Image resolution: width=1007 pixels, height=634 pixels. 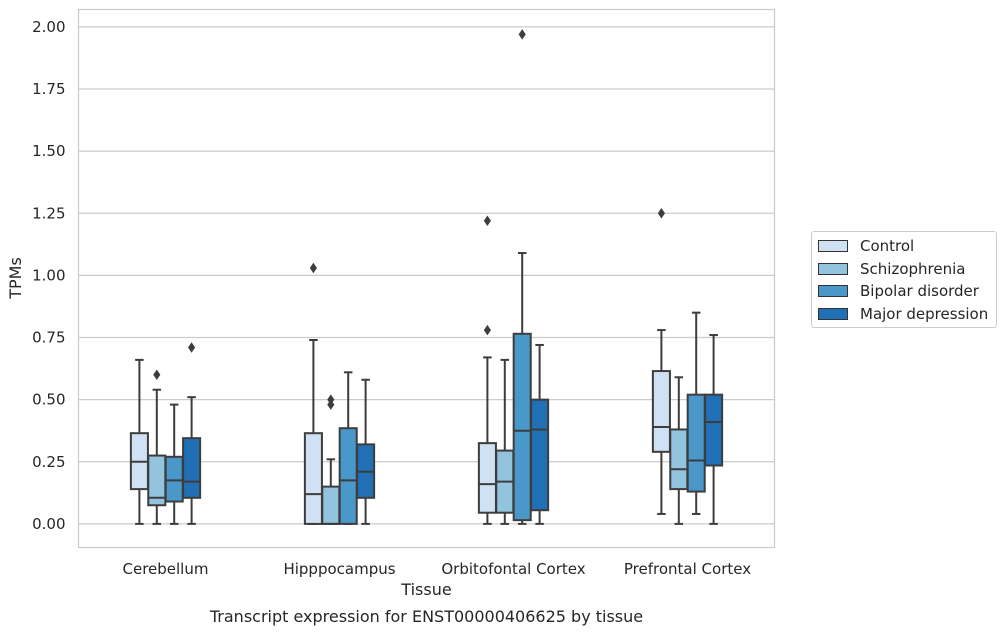 What do you see at coordinates (513, 569) in the screenshot?
I see `x-tick-label: Orbitofontal Cortex` at bounding box center [513, 569].